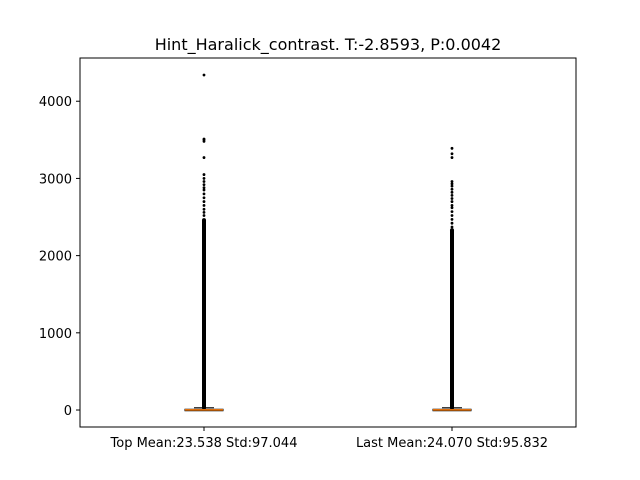 The image size is (640, 480). I want to click on y-tick-label: 1000, so click(55, 334).